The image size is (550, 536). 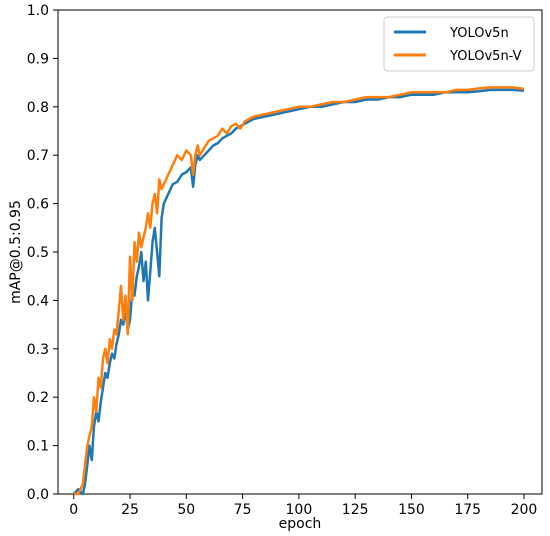 What do you see at coordinates (479, 33) in the screenshot?
I see `legend-label-yolov5n: YOLOv5n` at bounding box center [479, 33].